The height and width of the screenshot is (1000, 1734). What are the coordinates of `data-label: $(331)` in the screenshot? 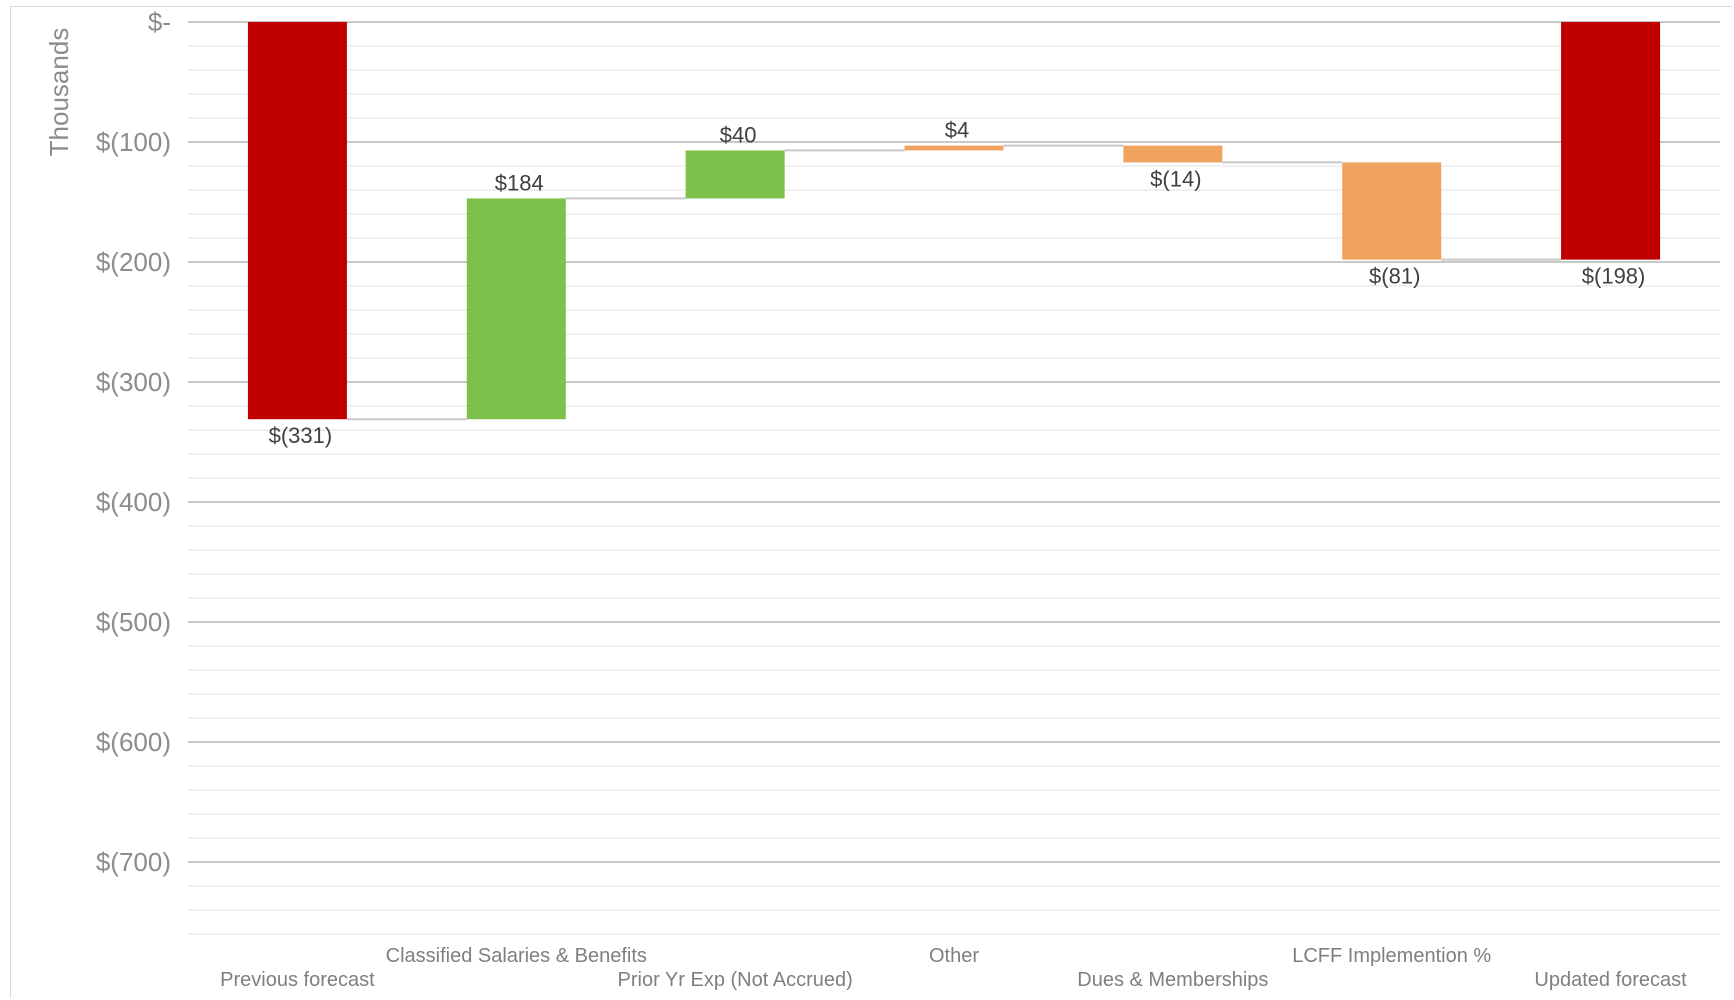 It's located at (301, 435).